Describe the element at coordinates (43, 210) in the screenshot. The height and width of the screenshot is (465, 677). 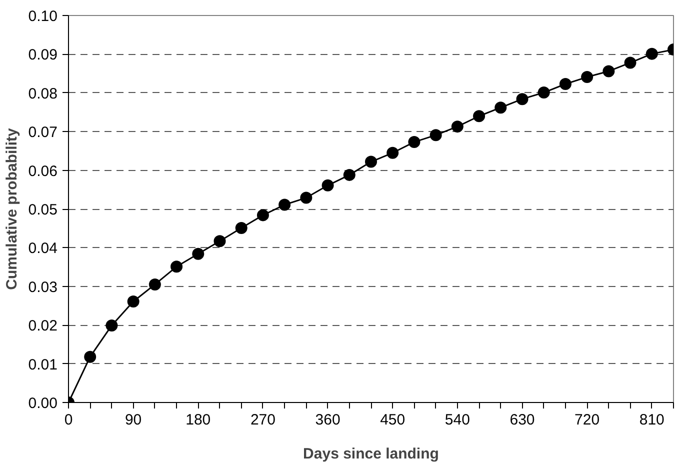
I see `y-tick-label: 0.05` at that location.